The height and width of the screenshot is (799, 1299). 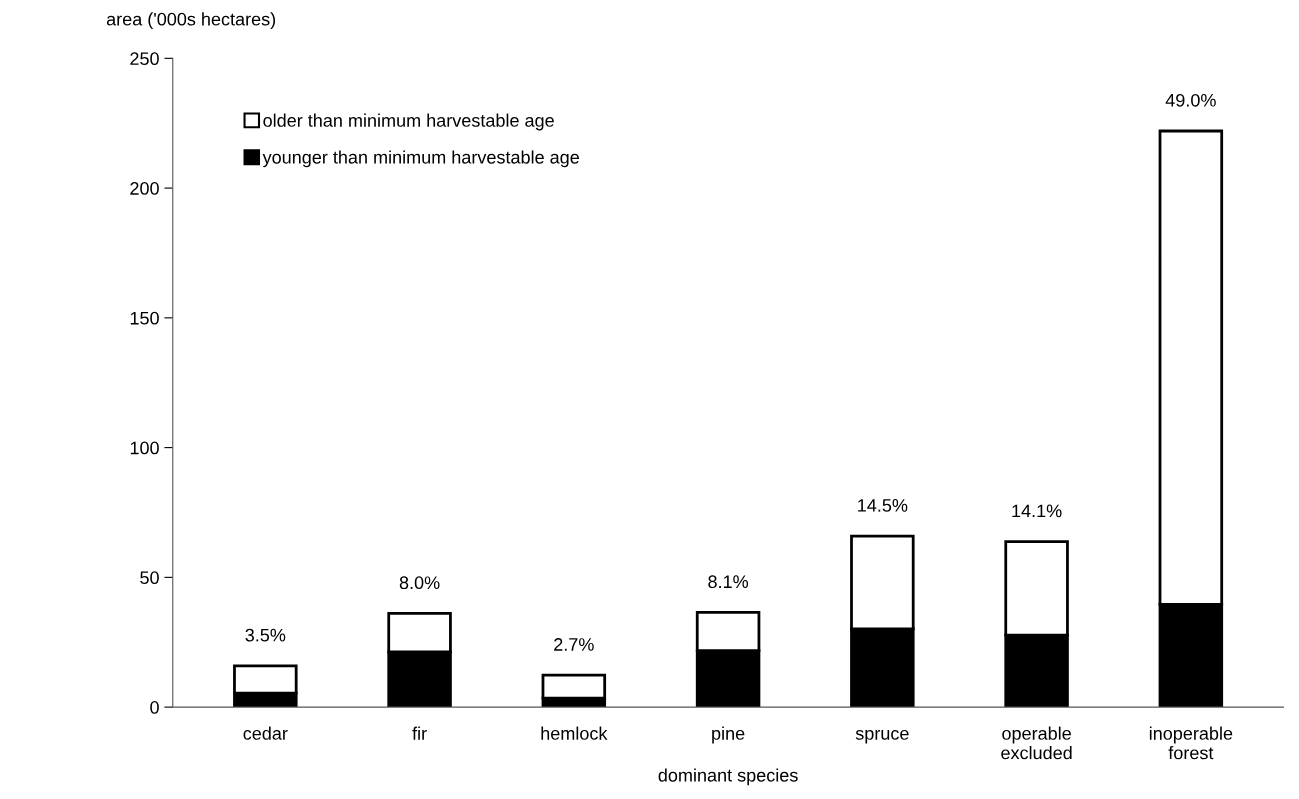 I want to click on legend-label: older than minimum harvestable age, so click(x=408, y=122).